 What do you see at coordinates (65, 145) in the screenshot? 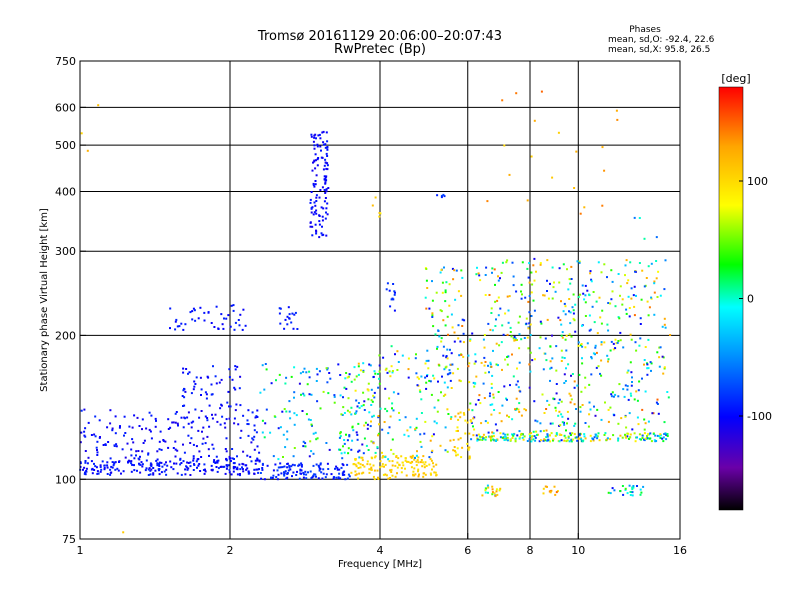
I see `y-tick-label: 500` at bounding box center [65, 145].